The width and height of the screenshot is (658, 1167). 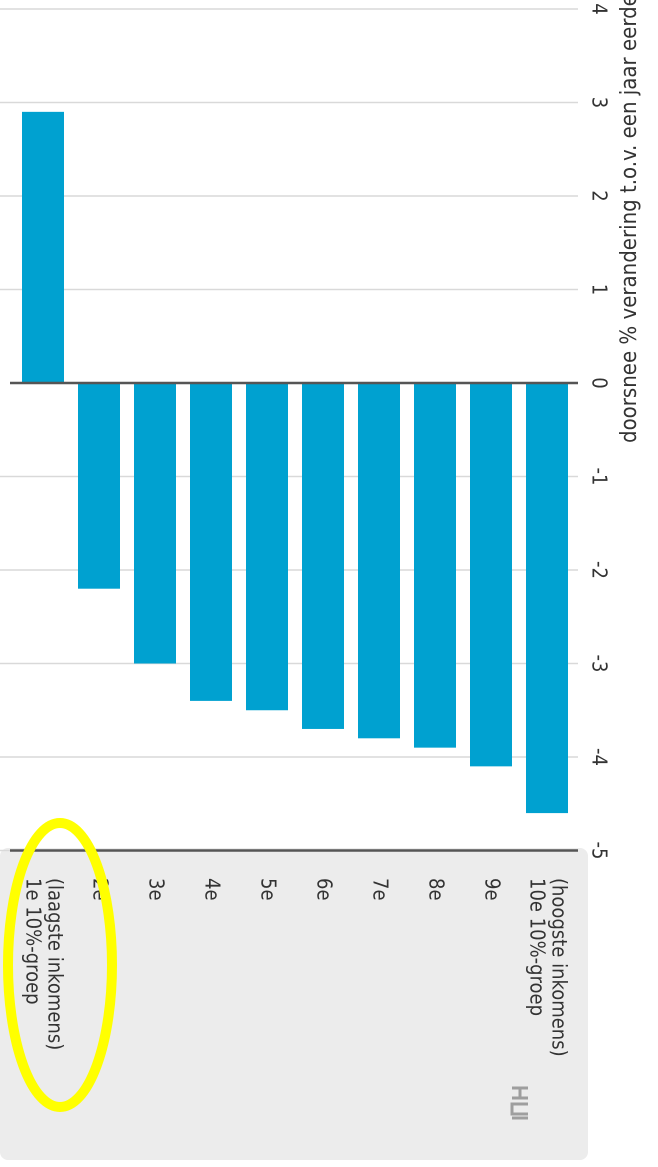 What do you see at coordinates (600, 382) in the screenshot?
I see `tick-label: 0` at bounding box center [600, 382].